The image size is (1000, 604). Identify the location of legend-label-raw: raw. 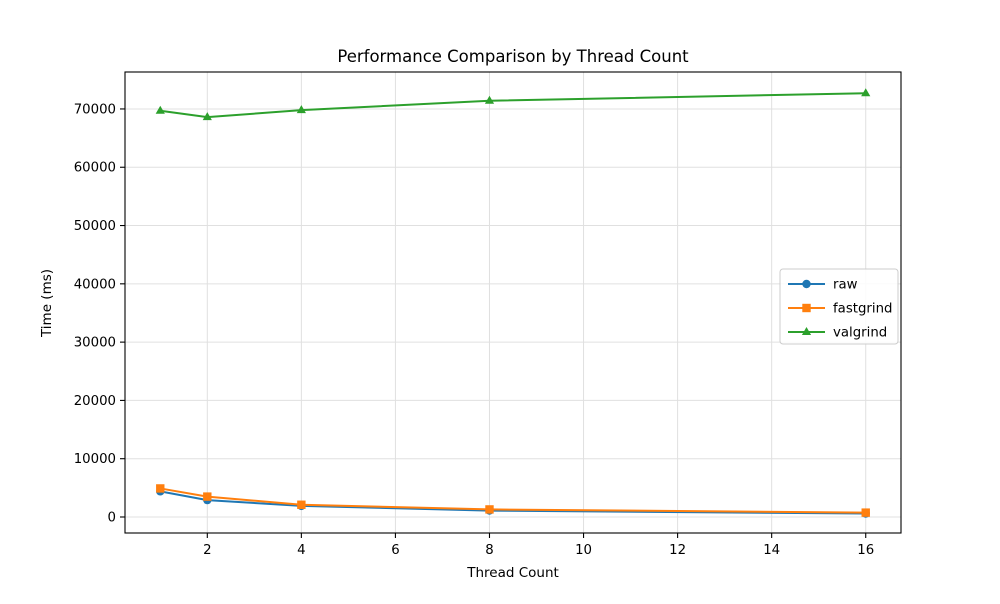
(845, 285).